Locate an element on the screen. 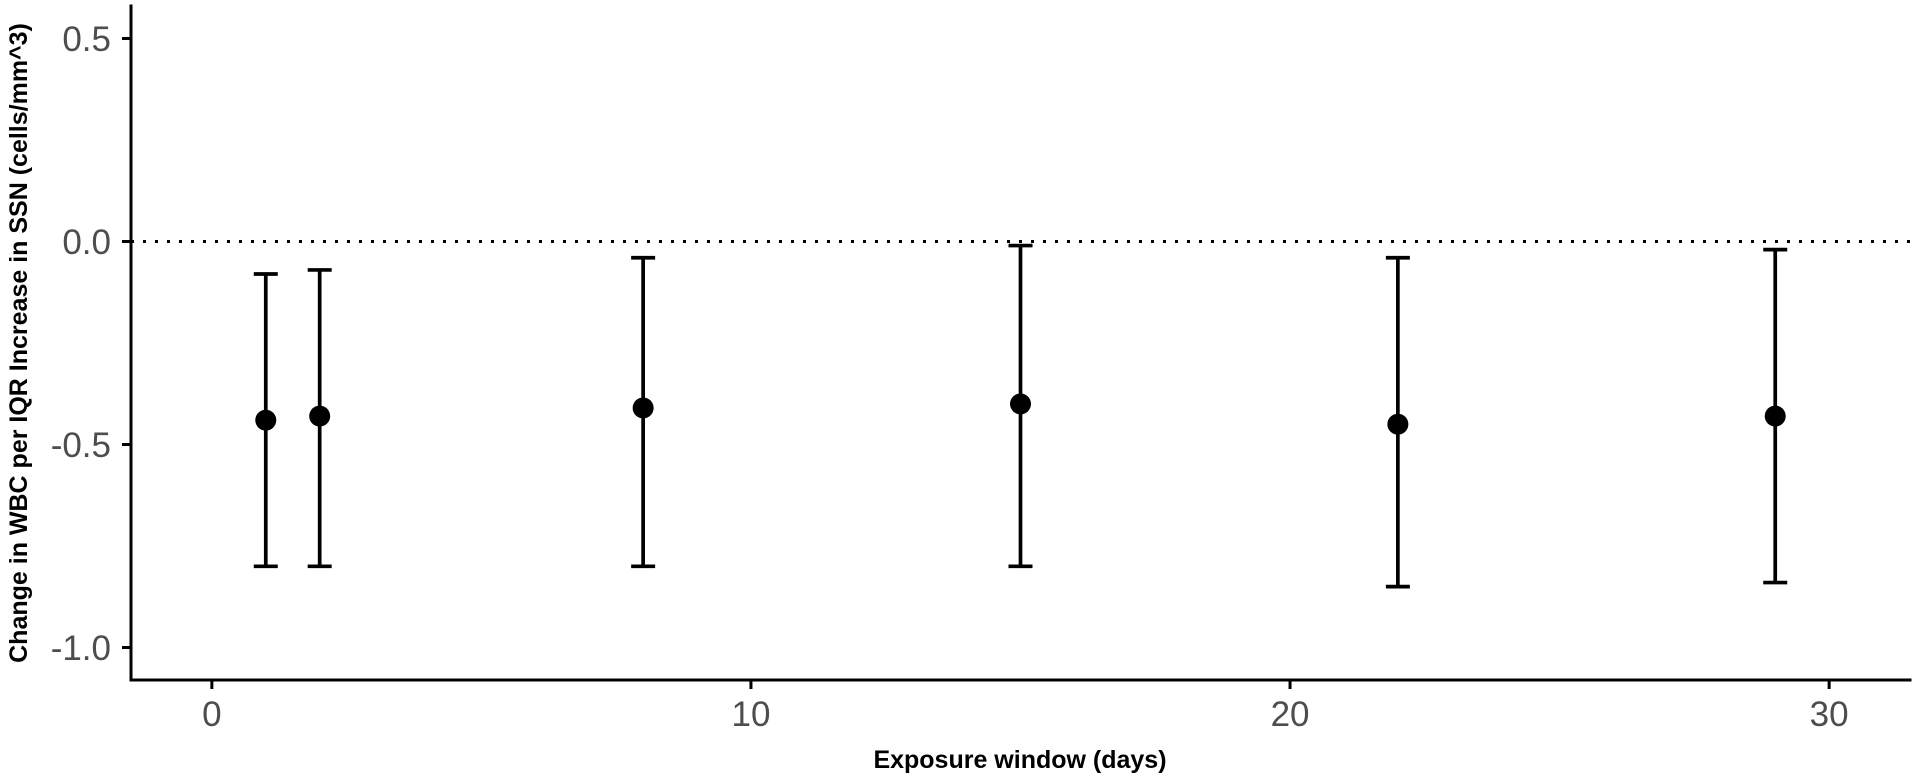 This screenshot has height=781, width=1920. x-axis-title: Exposure window (days) is located at coordinates (1019, 760).